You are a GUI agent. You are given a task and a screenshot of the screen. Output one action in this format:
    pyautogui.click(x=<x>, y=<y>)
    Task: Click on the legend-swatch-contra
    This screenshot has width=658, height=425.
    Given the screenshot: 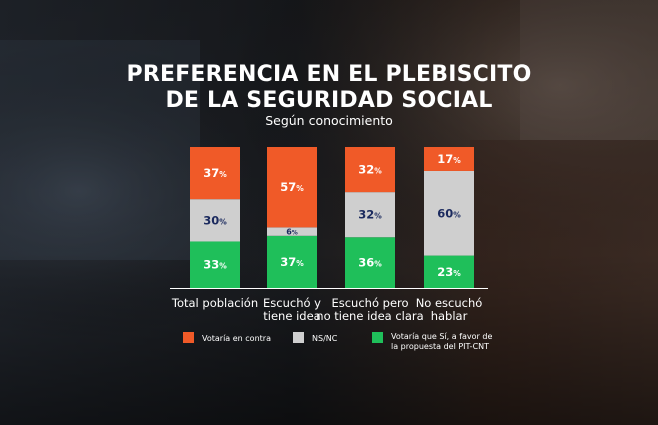 What is the action you would take?
    pyautogui.click(x=188, y=337)
    